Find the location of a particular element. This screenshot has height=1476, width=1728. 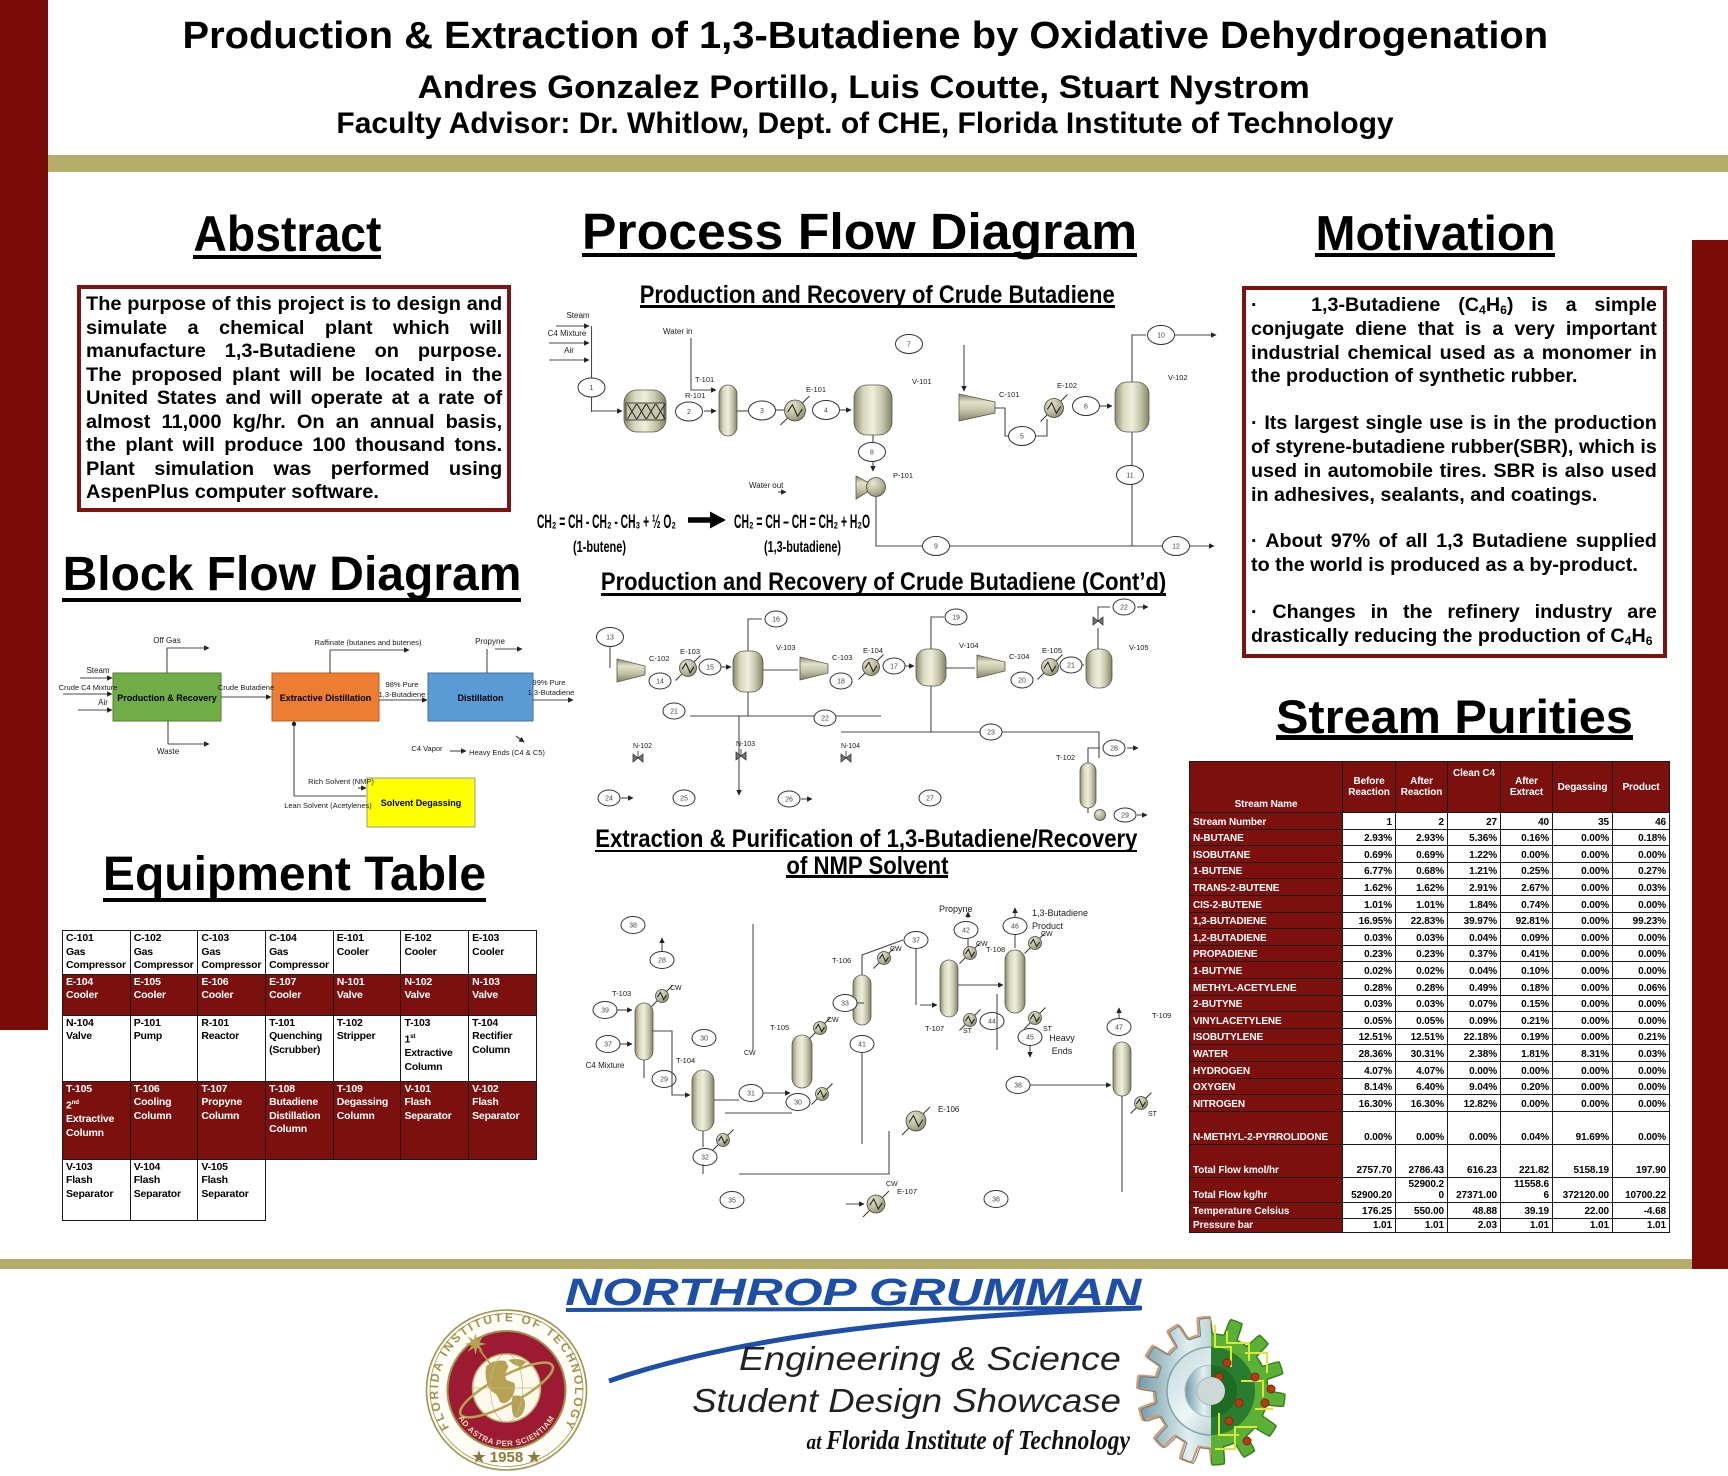

svg-text: N-103 is located at coordinates (745, 744).